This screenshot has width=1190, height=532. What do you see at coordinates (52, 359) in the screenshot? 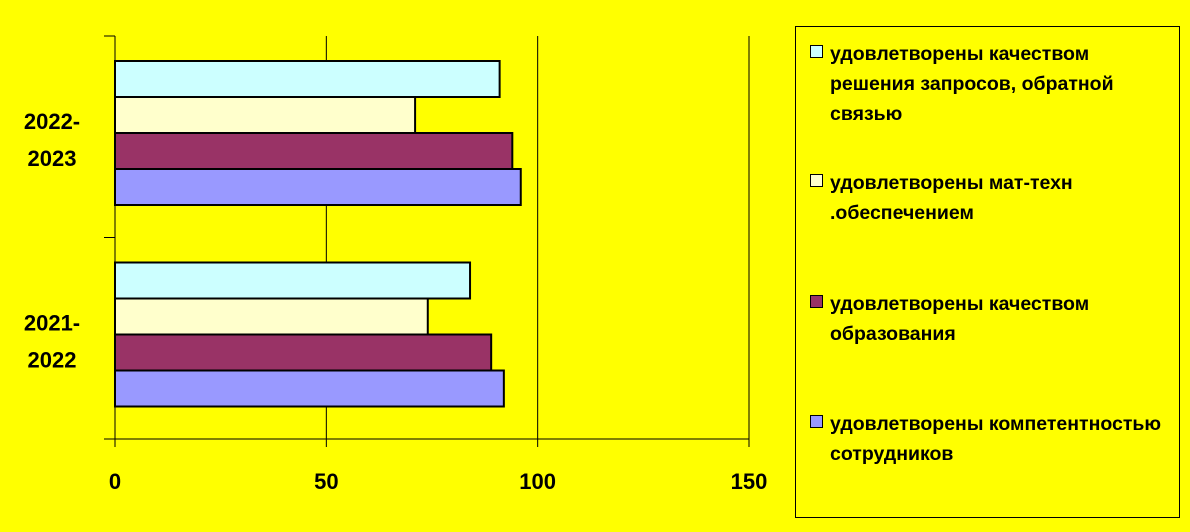
I see `category-label: 2022` at bounding box center [52, 359].